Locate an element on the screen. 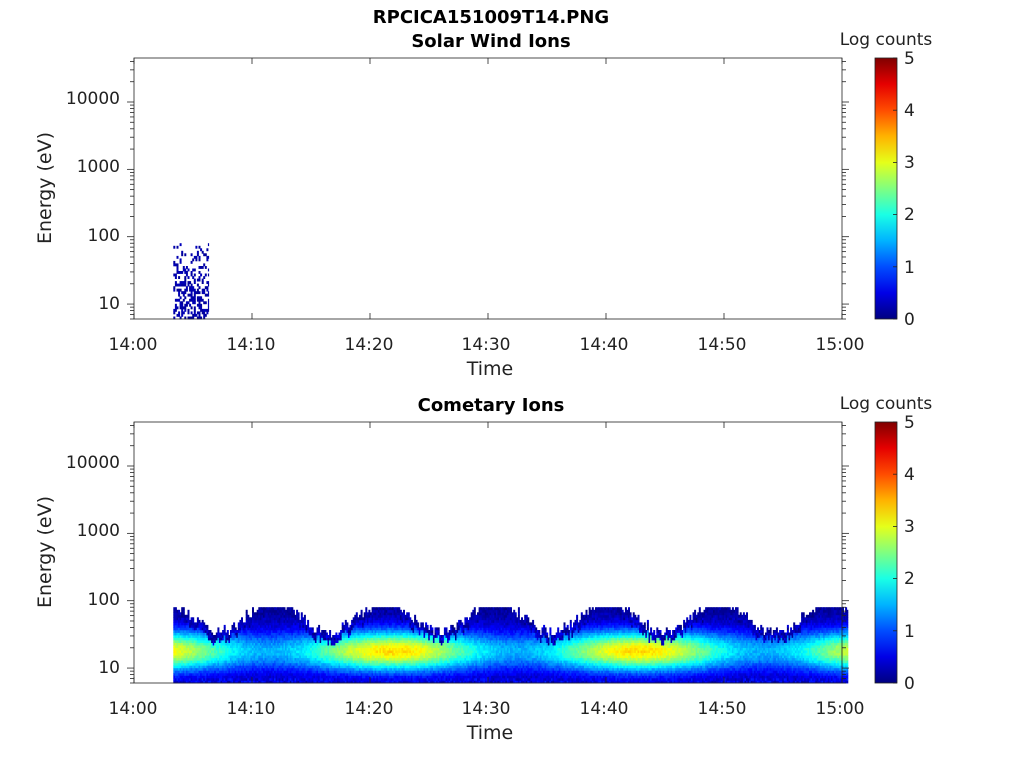  panel2-cbtick: 5 is located at coordinates (909, 423).